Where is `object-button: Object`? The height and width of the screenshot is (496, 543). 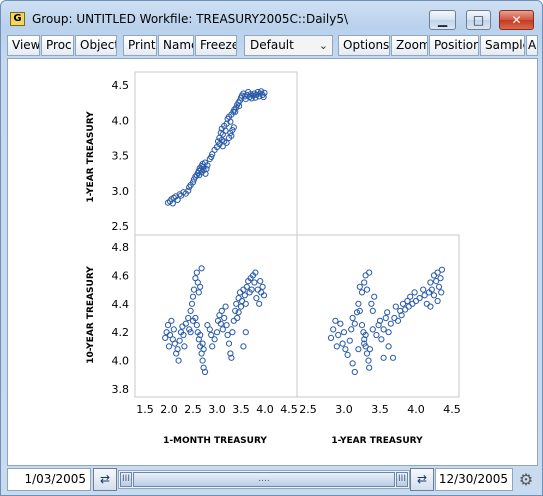
object-button: Object is located at coordinates (96, 45).